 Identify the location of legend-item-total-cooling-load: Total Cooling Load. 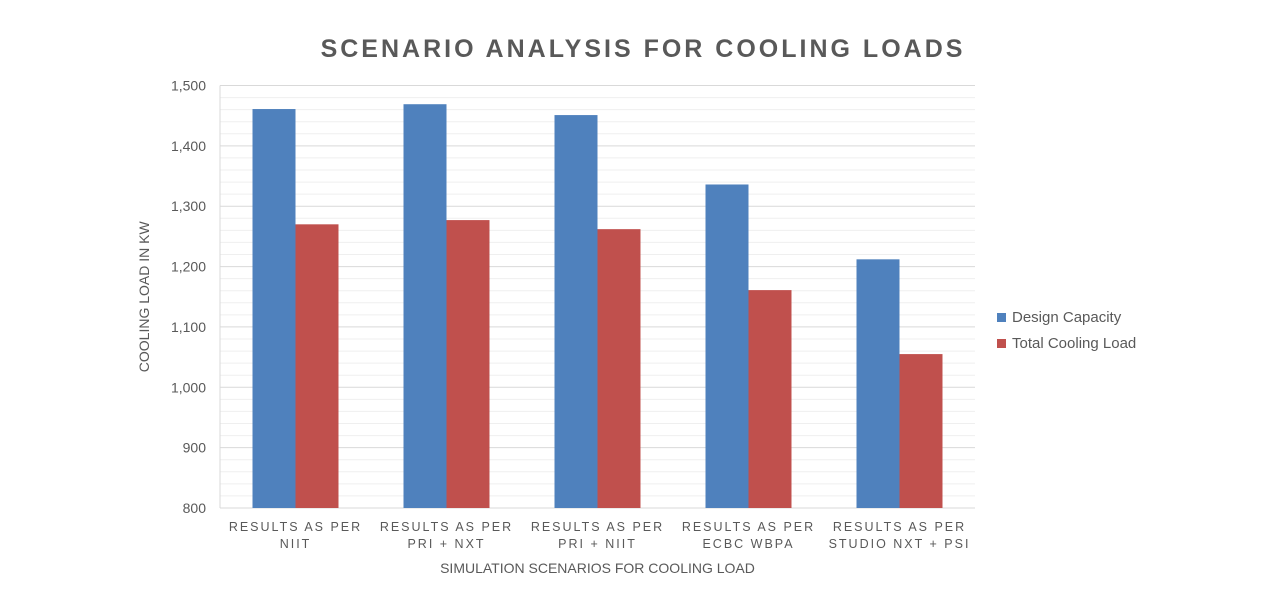
(1066, 343).